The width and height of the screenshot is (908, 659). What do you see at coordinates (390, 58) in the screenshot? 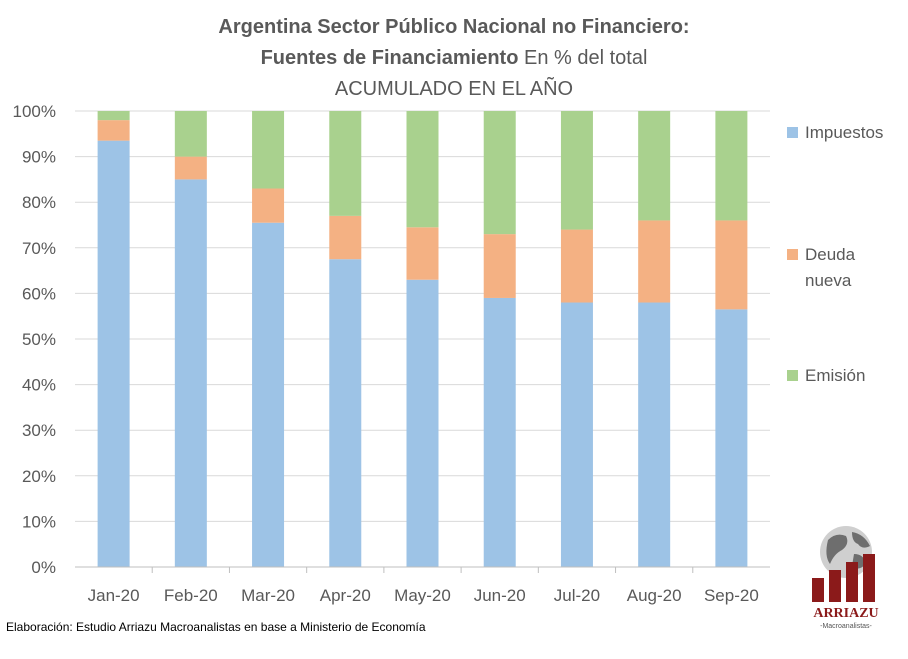
I see `chart-title-line2-bold: Fuentes de Financiamiento` at bounding box center [390, 58].